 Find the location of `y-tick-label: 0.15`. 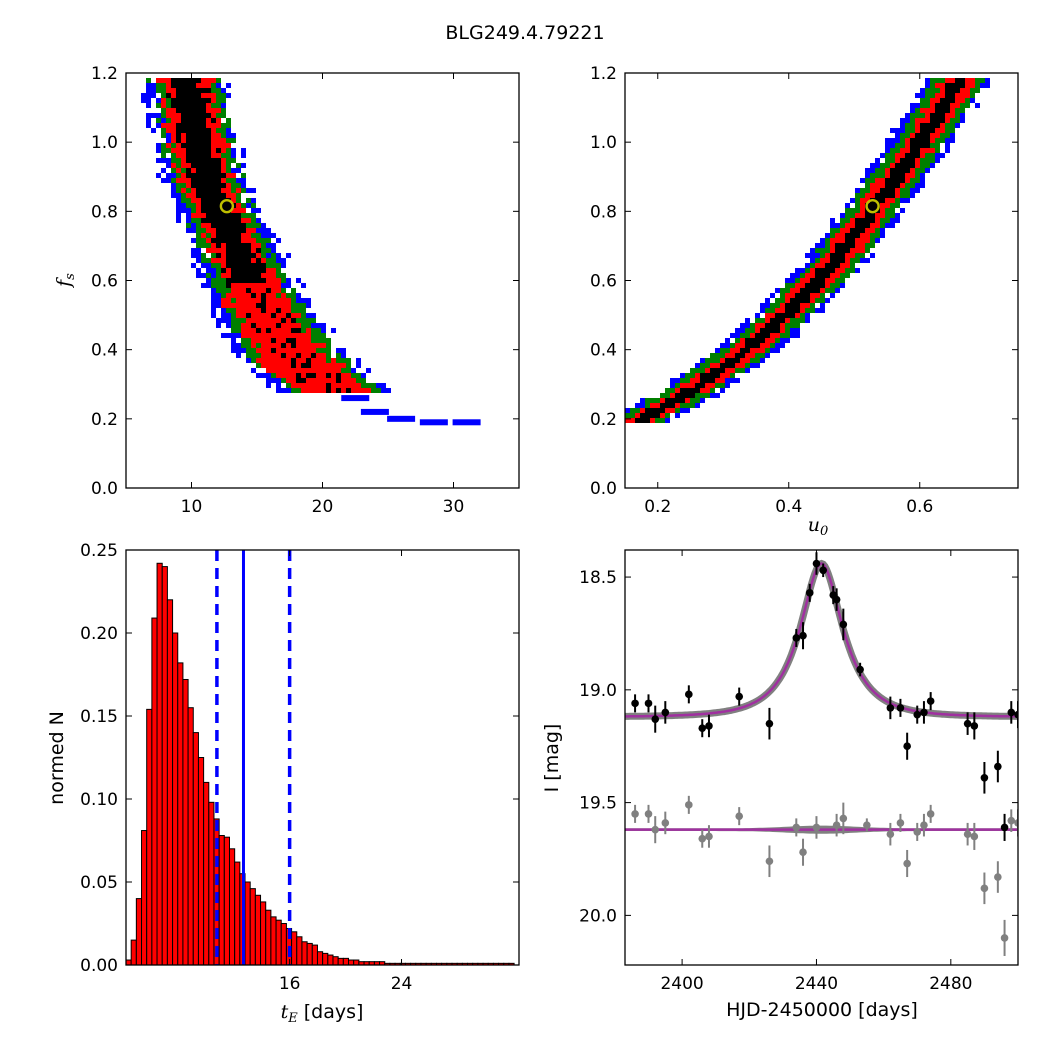

y-tick-label: 0.15 is located at coordinates (99, 717).